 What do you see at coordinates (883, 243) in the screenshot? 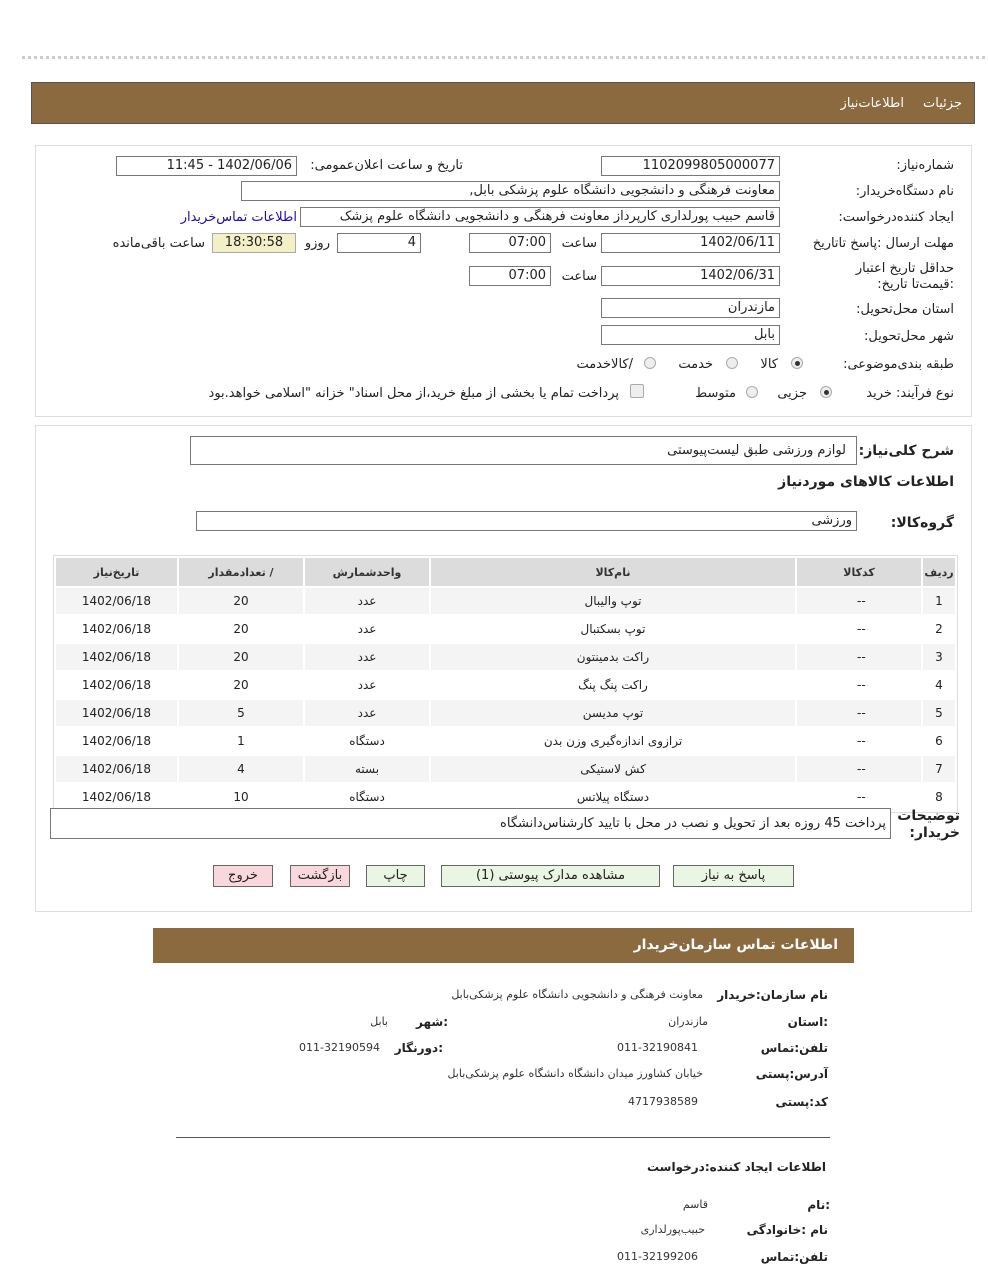
I see `deadline-label: مهلت ارسال :پاسخ تا‌تاریخ` at bounding box center [883, 243].